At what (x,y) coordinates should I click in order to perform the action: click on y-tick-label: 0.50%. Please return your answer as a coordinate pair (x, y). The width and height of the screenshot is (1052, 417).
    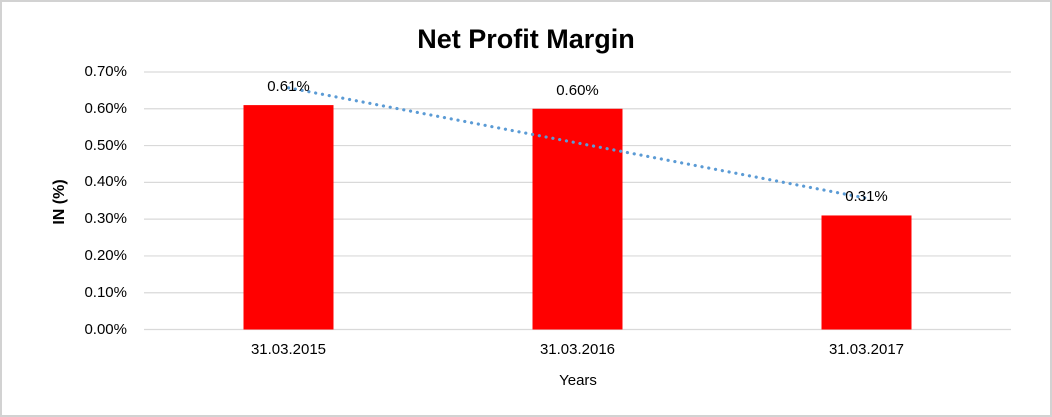
    Looking at the image, I should click on (105, 145).